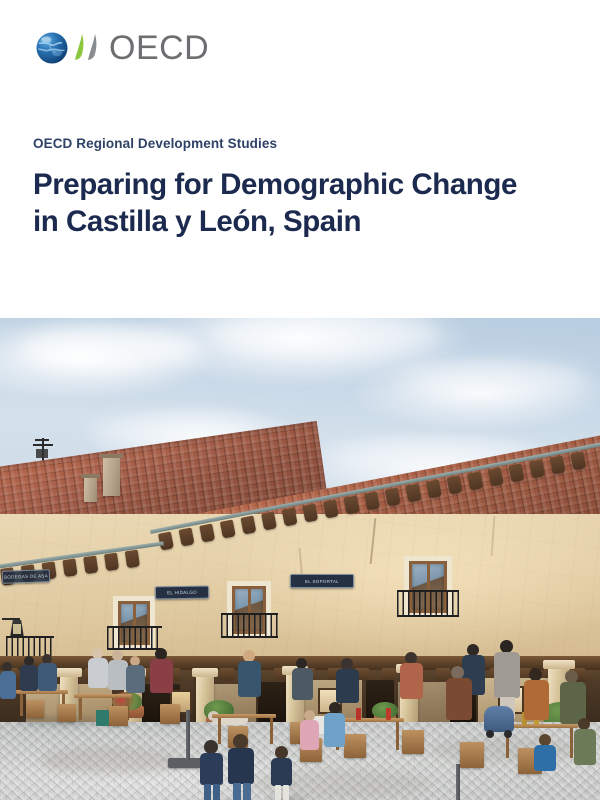 Image resolution: width=600 pixels, height=800 pixels. Describe the element at coordinates (188, 735) in the screenshot. I see `umbrella-pole` at that location.